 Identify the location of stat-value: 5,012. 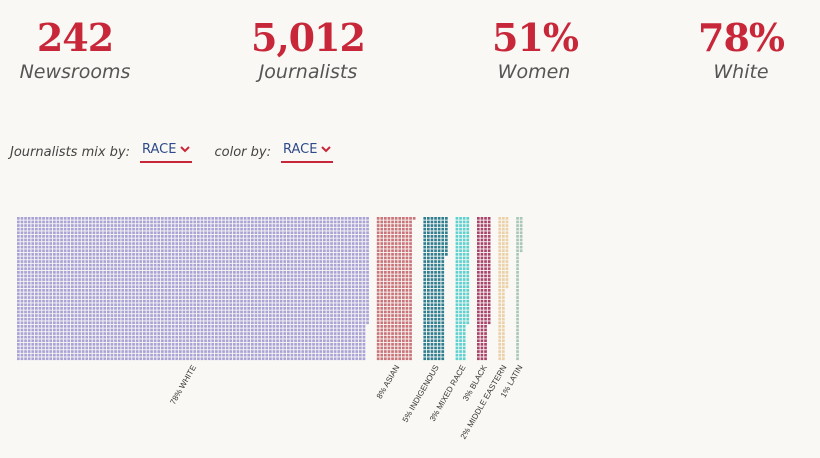
(308, 37).